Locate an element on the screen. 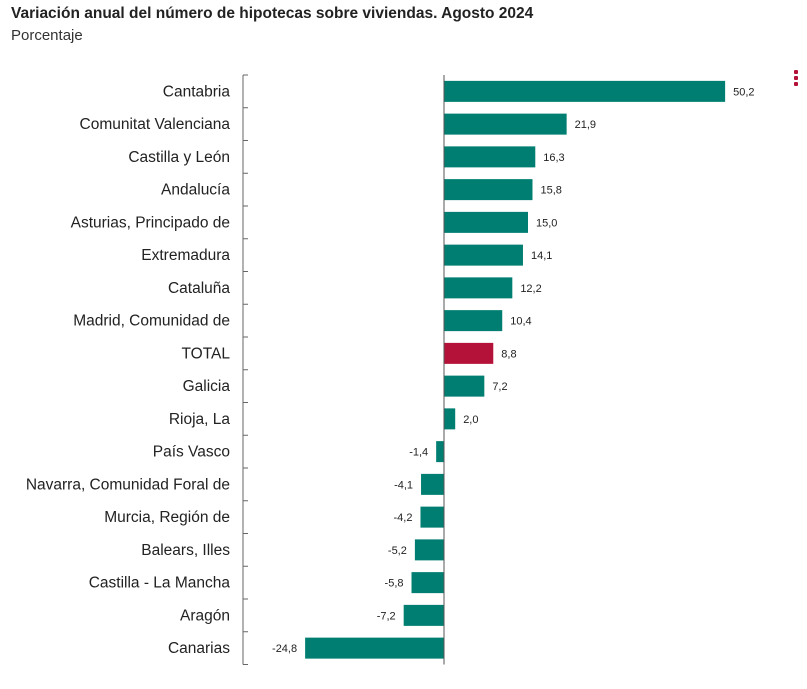 The image size is (807, 689). more-vertical-icon is located at coordinates (796, 80).